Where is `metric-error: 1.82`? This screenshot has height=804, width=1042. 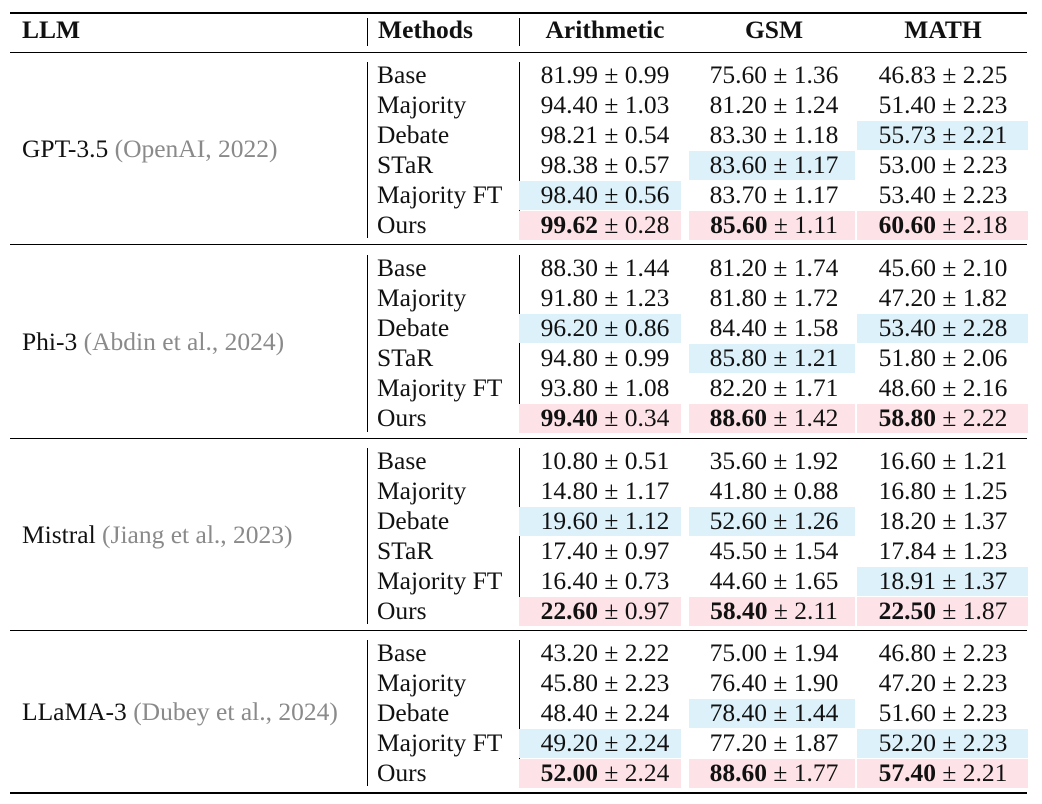
metric-error: 1.82 is located at coordinates (985, 297).